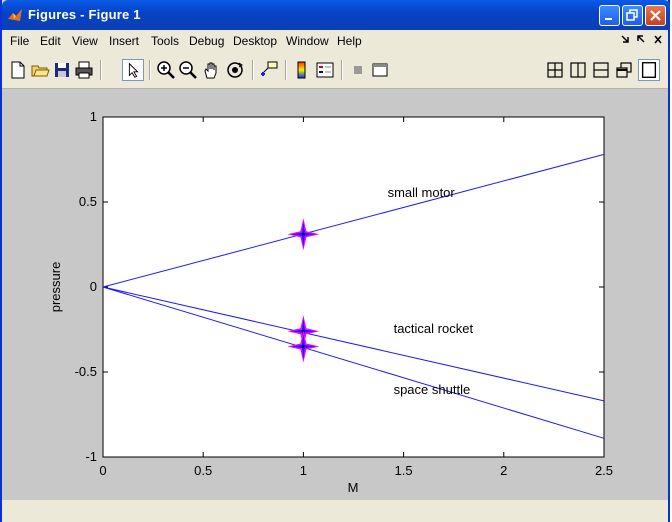 The height and width of the screenshot is (522, 672). What do you see at coordinates (235, 70) in the screenshot?
I see `rotate-3d-icon` at bounding box center [235, 70].